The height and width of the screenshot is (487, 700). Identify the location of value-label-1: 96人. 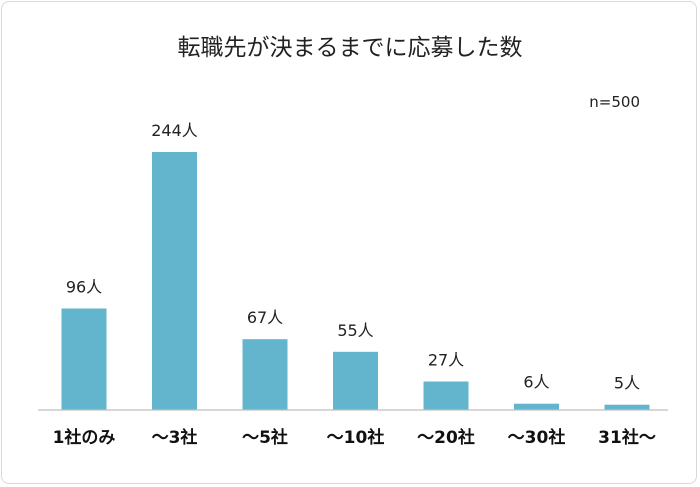
(84, 287).